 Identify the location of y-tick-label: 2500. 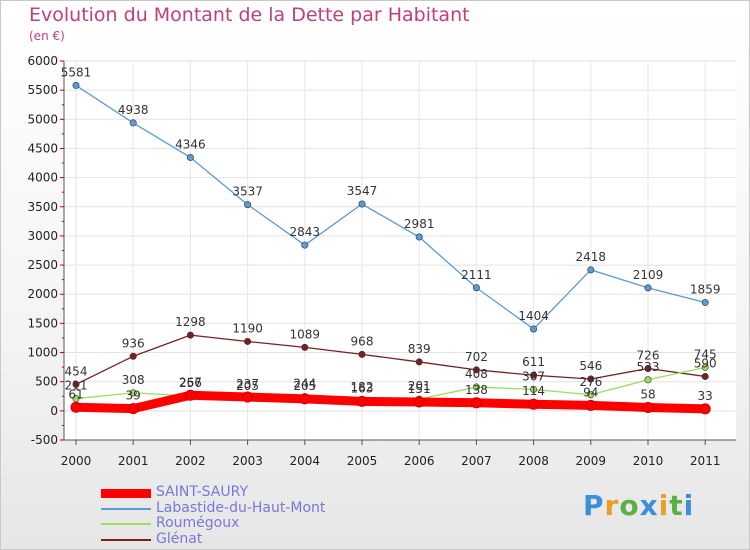
(42, 265).